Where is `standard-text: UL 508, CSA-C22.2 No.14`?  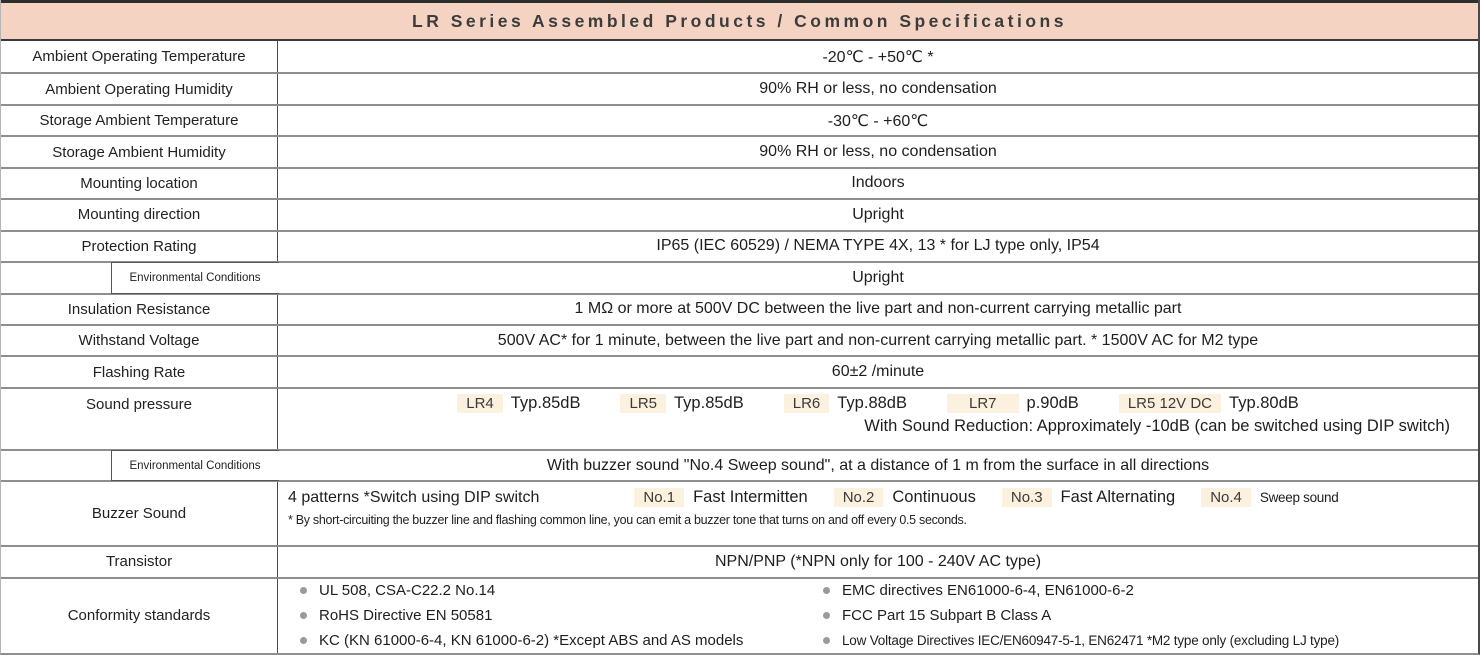 standard-text: UL 508, CSA-C22.2 No.14 is located at coordinates (407, 591).